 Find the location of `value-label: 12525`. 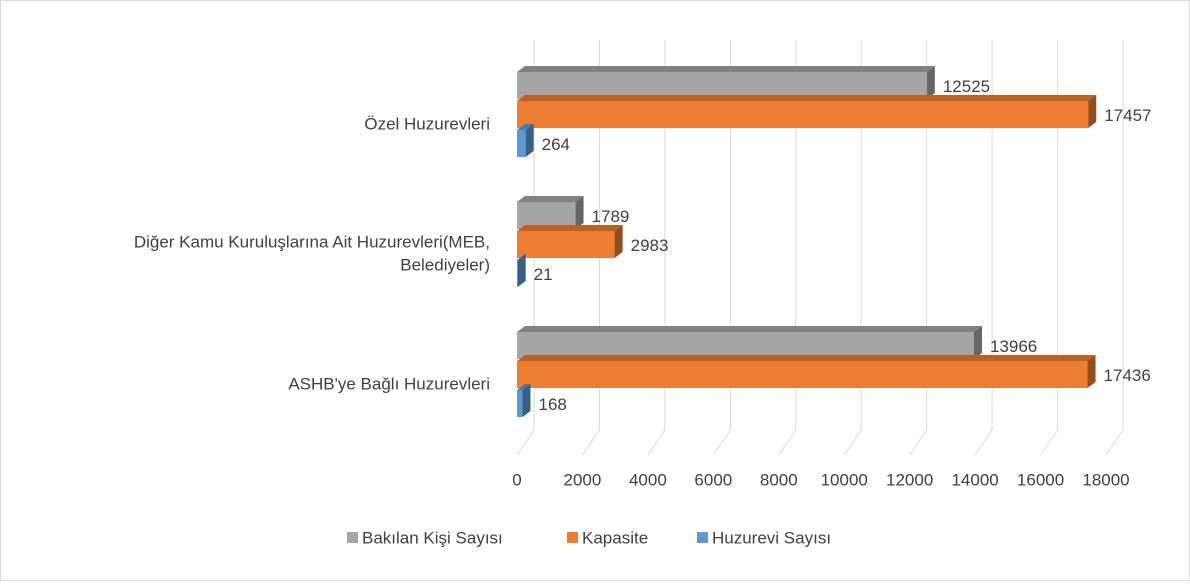

value-label: 12525 is located at coordinates (966, 86).